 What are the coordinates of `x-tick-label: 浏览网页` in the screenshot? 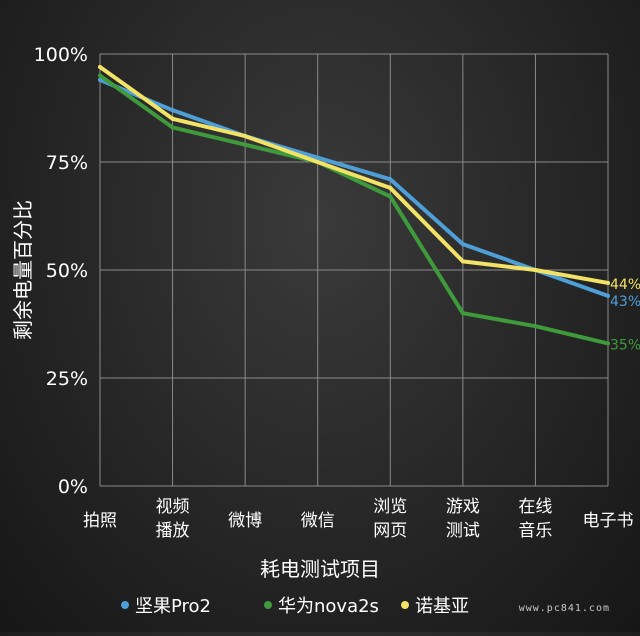 It's located at (390, 519).